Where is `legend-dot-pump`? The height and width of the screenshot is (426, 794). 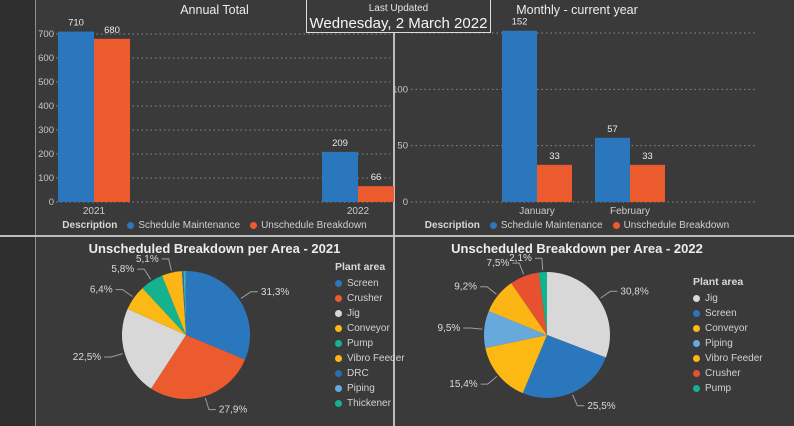 legend-dot-pump is located at coordinates (338, 343).